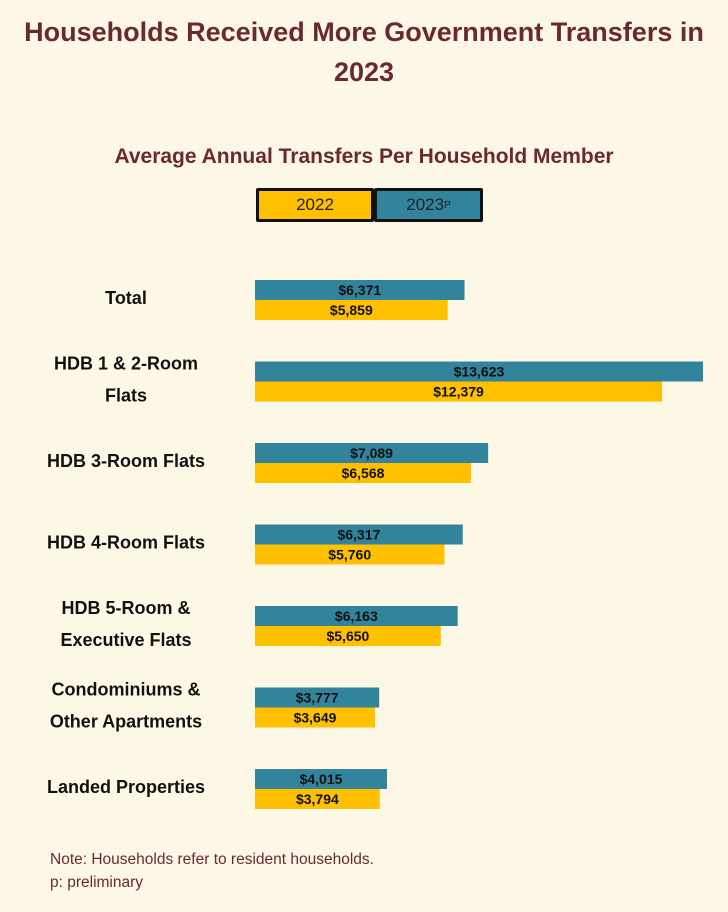 The height and width of the screenshot is (912, 728). I want to click on data-label: $3,777, so click(317, 698).